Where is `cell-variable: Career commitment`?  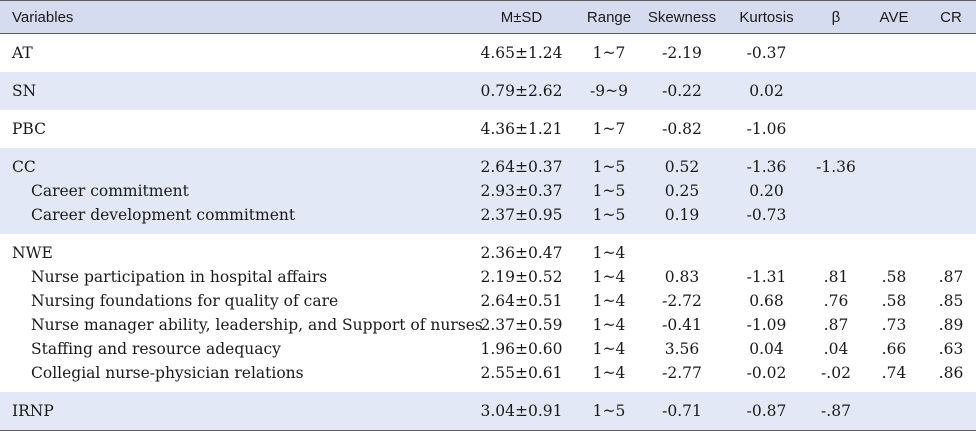 cell-variable: Career commitment is located at coordinates (233, 191).